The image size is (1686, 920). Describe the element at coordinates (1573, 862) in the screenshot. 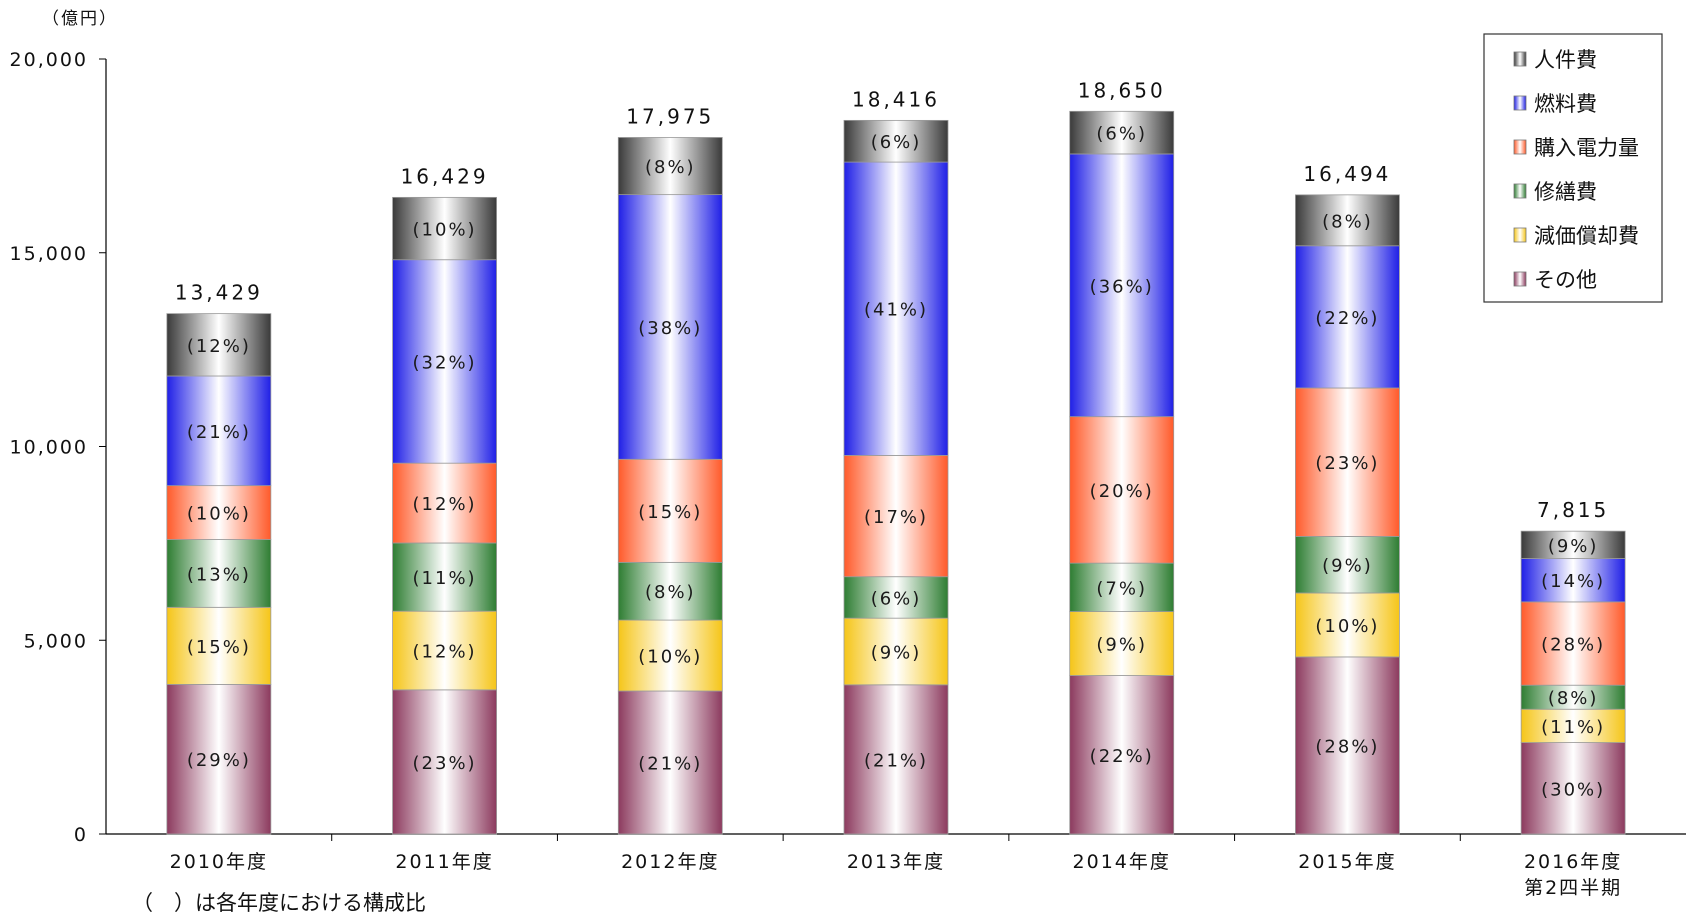

I see `x-tick-label: 2016年度` at that location.